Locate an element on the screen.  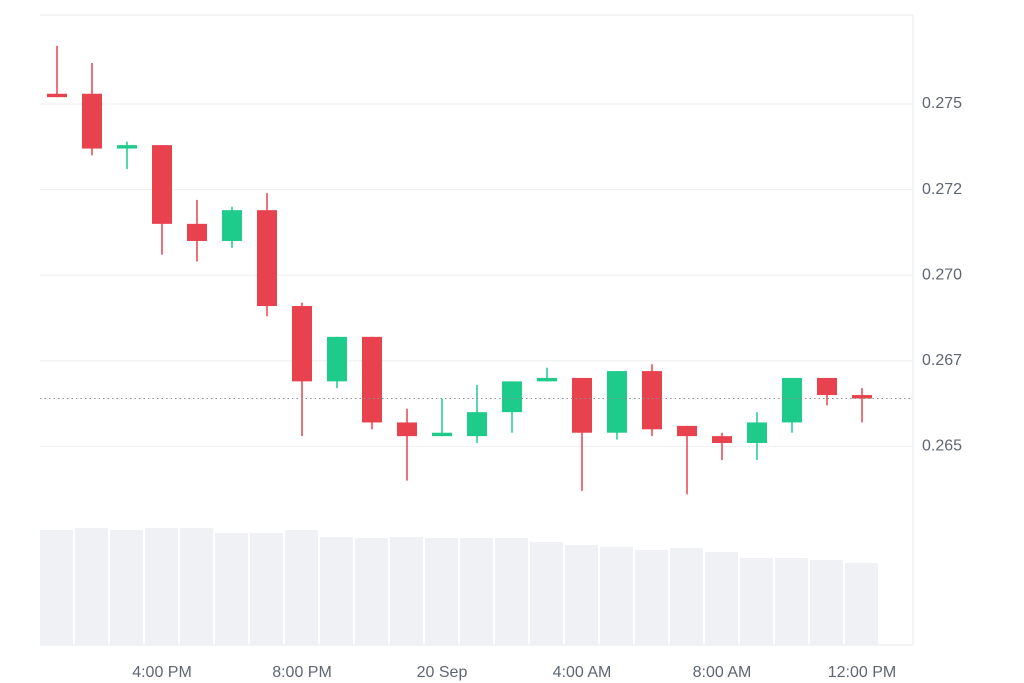
y-tick-label: 0.272 is located at coordinates (942, 189).